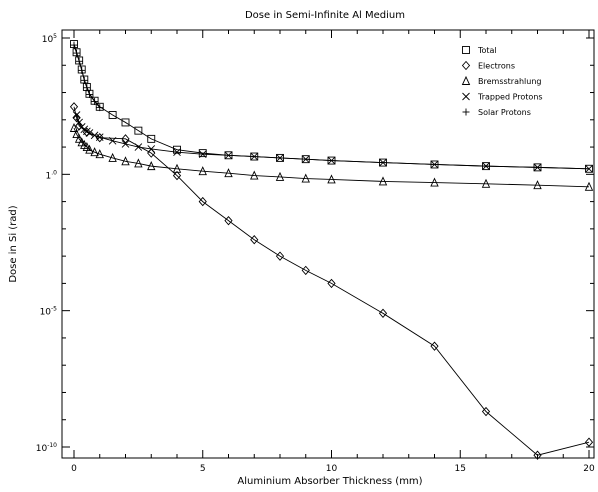  What do you see at coordinates (460, 469) in the screenshot?
I see `x-tick-label: 15` at bounding box center [460, 469].